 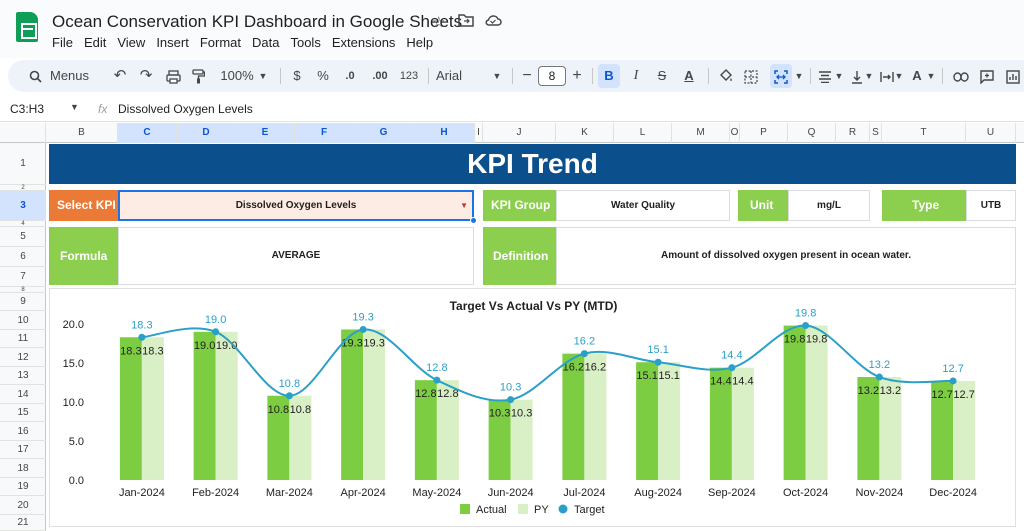 What do you see at coordinates (23, 257) in the screenshot?
I see `row-header: 6` at bounding box center [23, 257].